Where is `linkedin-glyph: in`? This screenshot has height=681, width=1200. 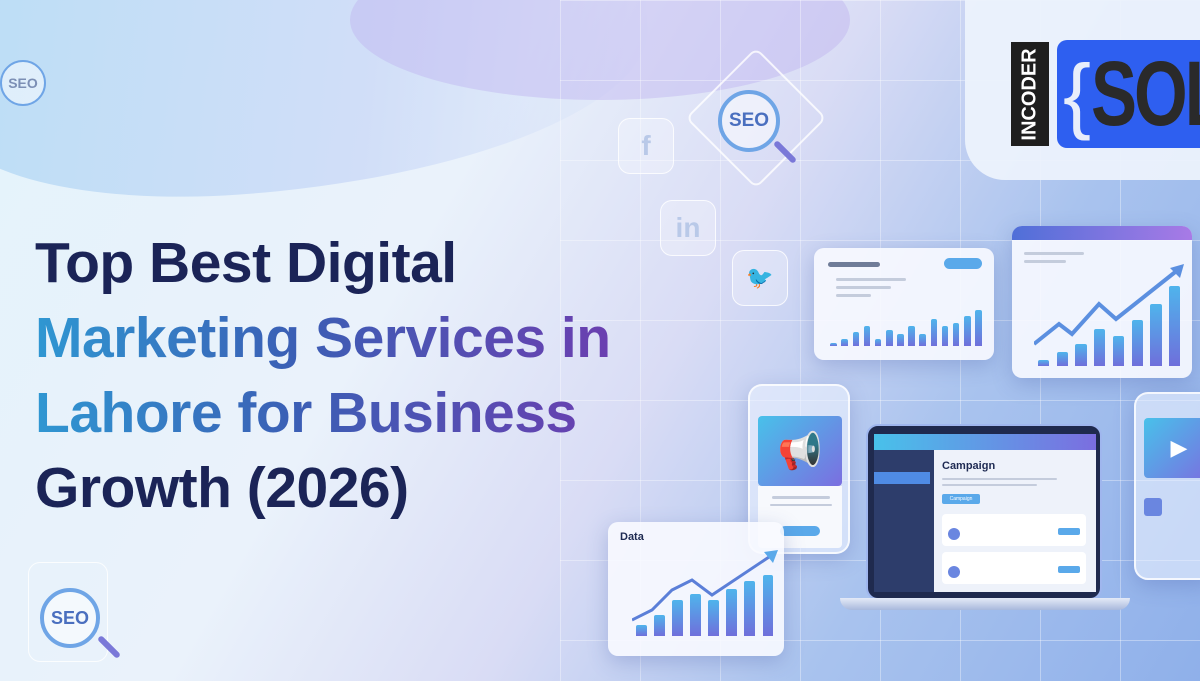 linkedin-glyph: in is located at coordinates (688, 227).